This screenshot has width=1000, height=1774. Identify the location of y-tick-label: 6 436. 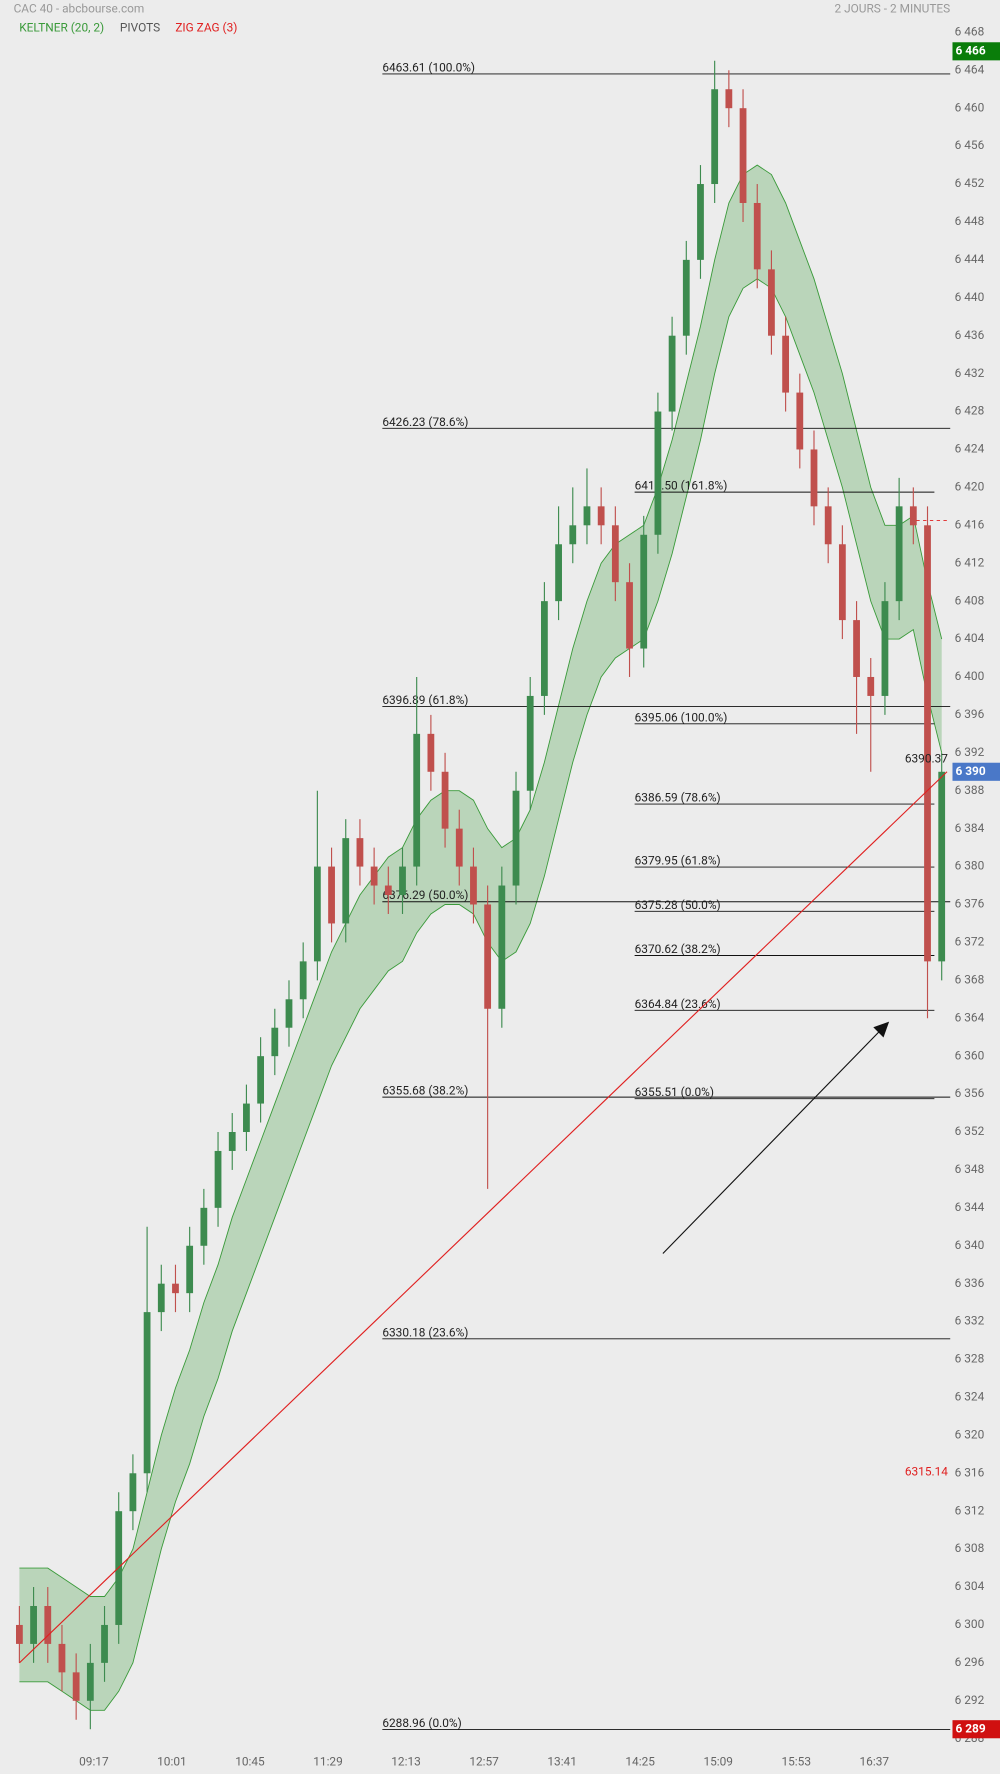
(970, 335).